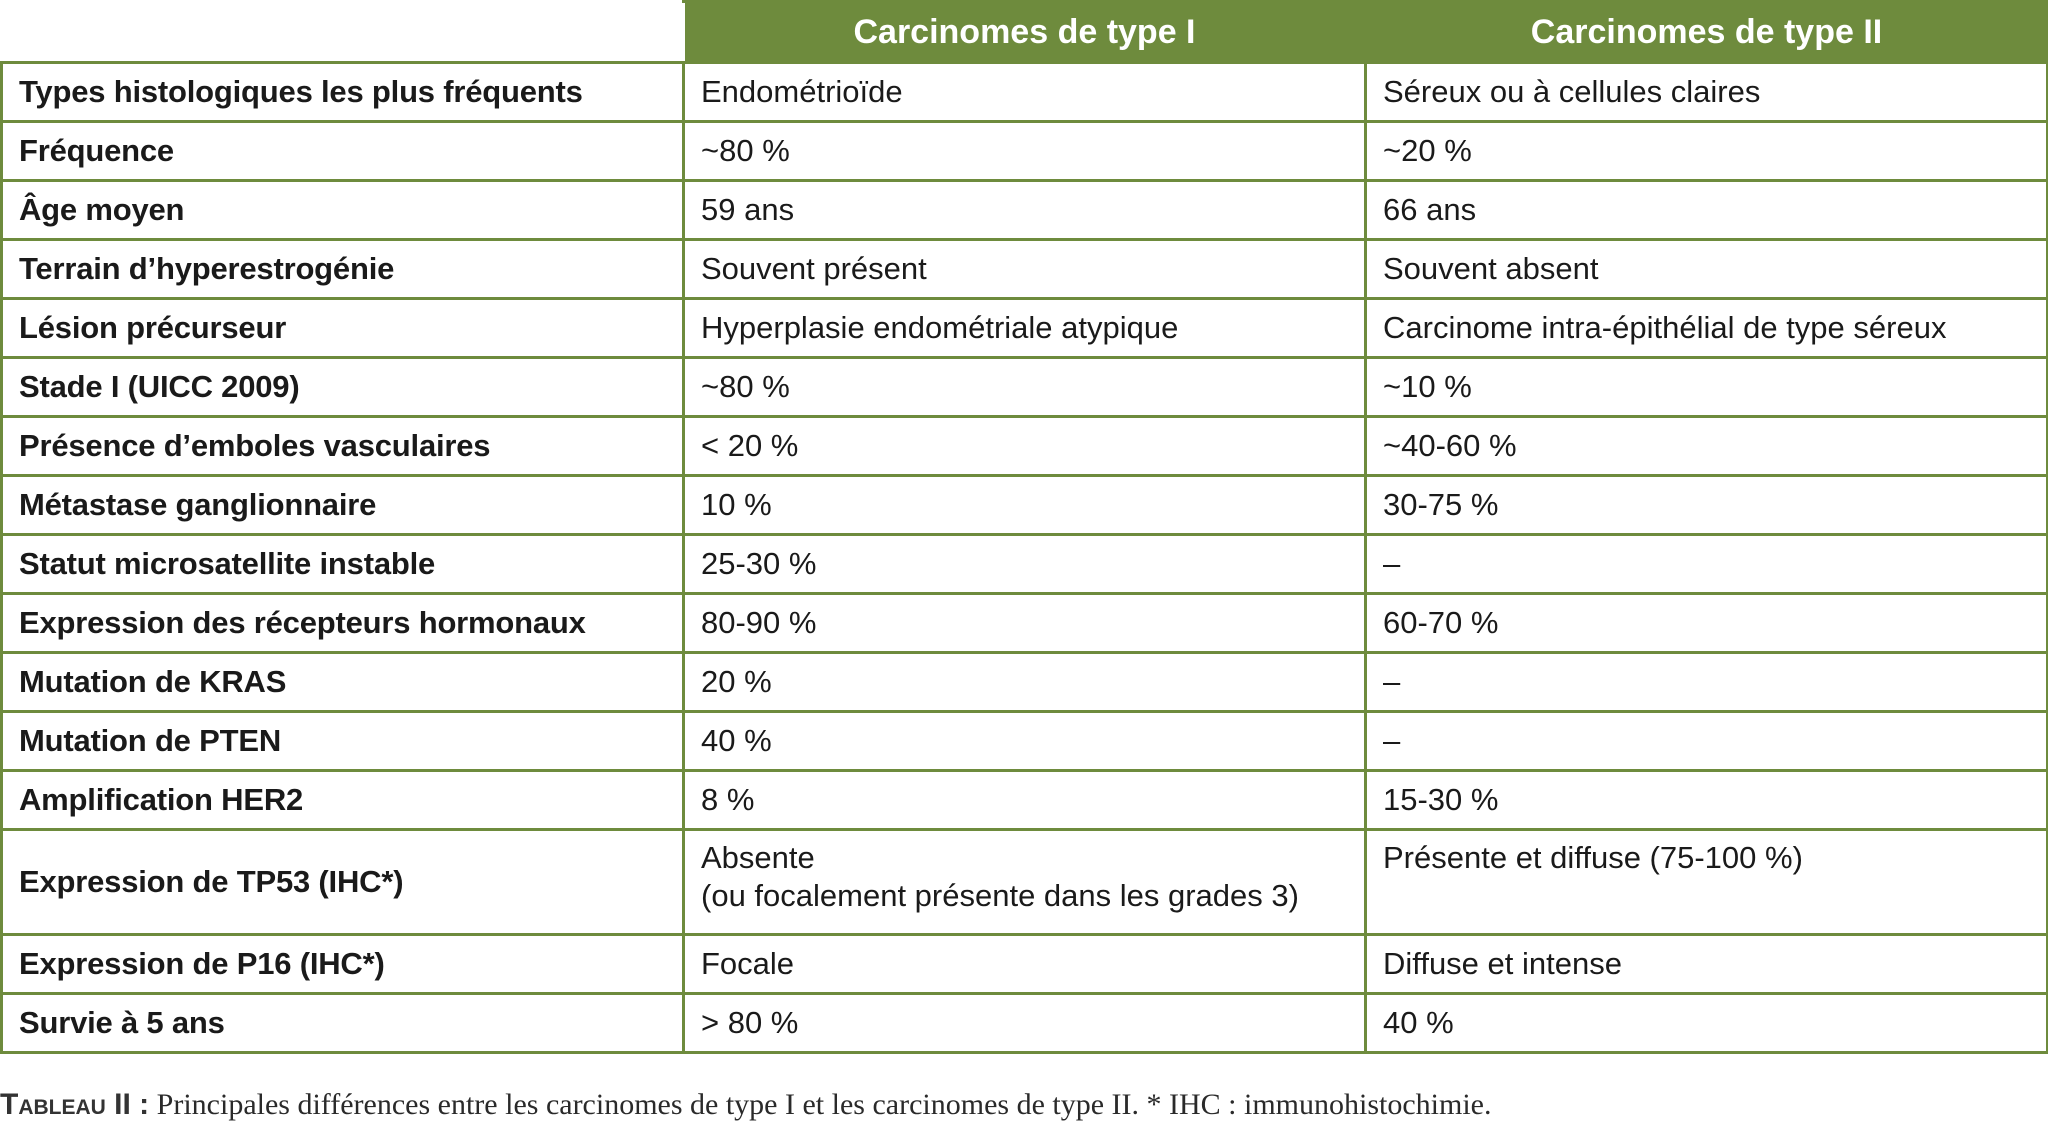 This screenshot has height=1124, width=2048. I want to click on cell-text: Types histologiques les plus fréquents, so click(301, 91).